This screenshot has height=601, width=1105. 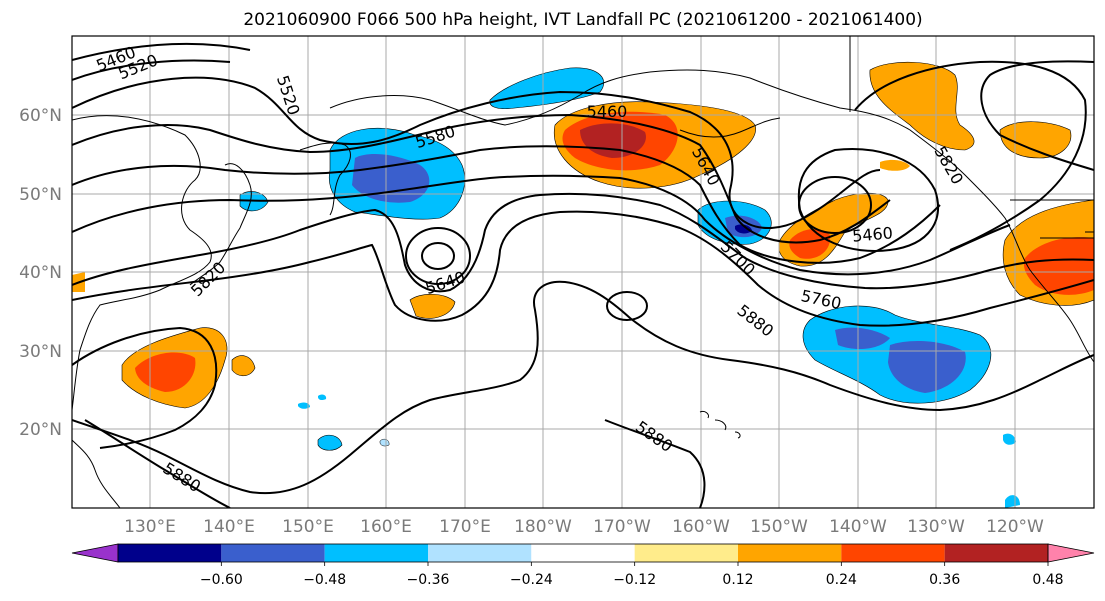 I want to click on lon-label: 130°W, so click(x=936, y=527).